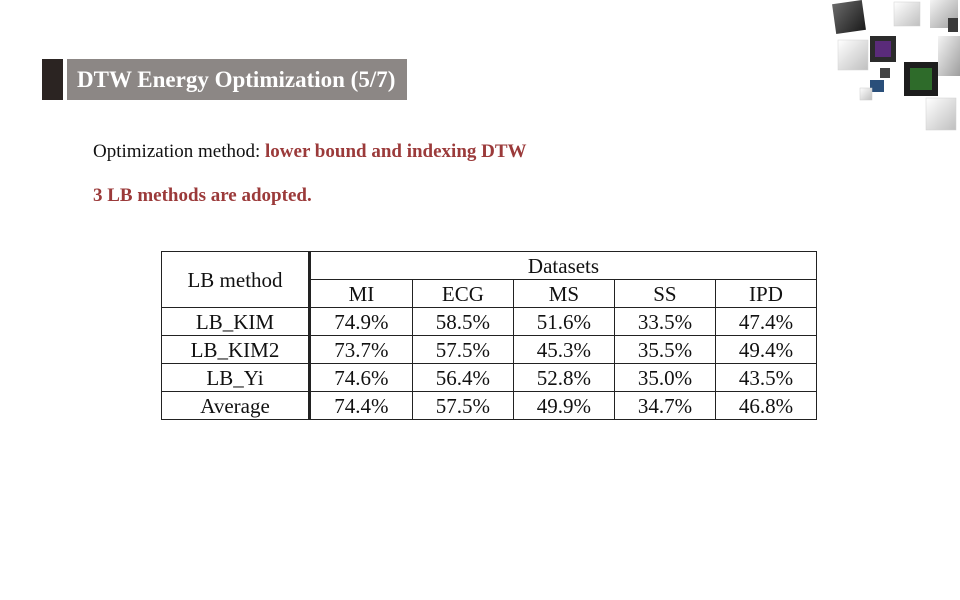 This screenshot has height=600, width=960. I want to click on optimization-method-label: Optimization method:, so click(179, 151).